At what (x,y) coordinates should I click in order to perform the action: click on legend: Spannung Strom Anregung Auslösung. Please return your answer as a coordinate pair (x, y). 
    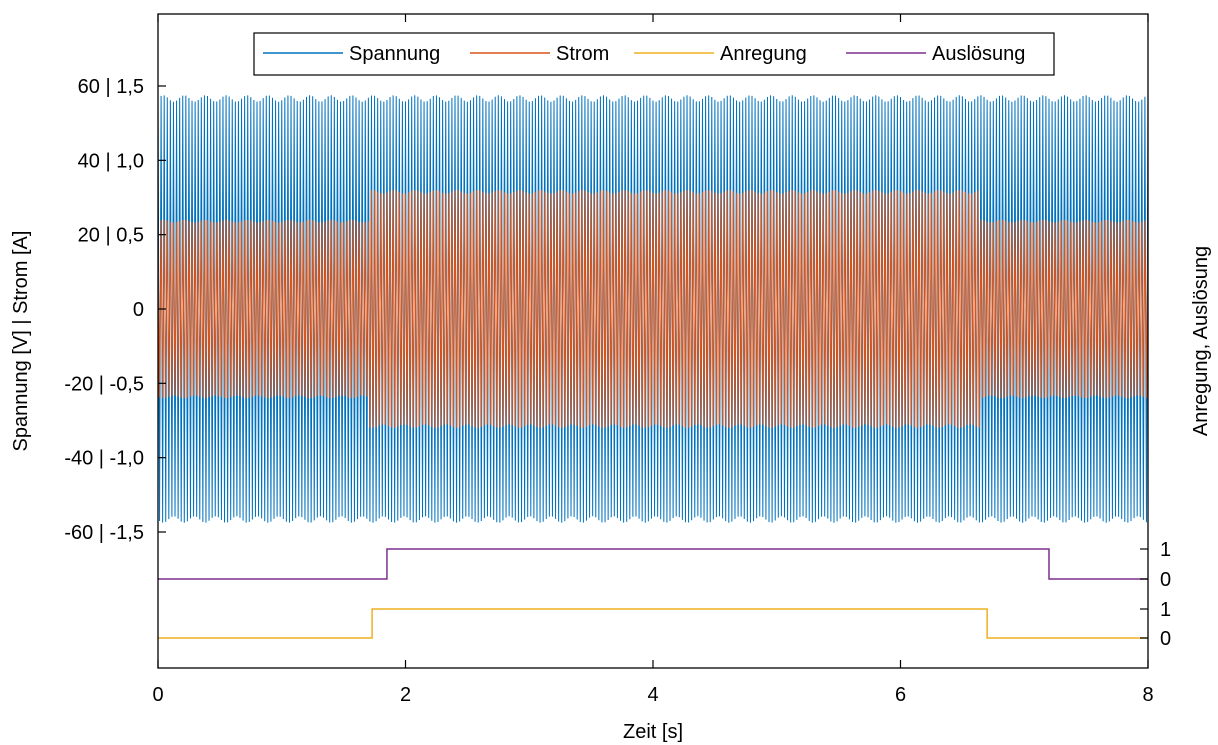
    Looking at the image, I should click on (654, 54).